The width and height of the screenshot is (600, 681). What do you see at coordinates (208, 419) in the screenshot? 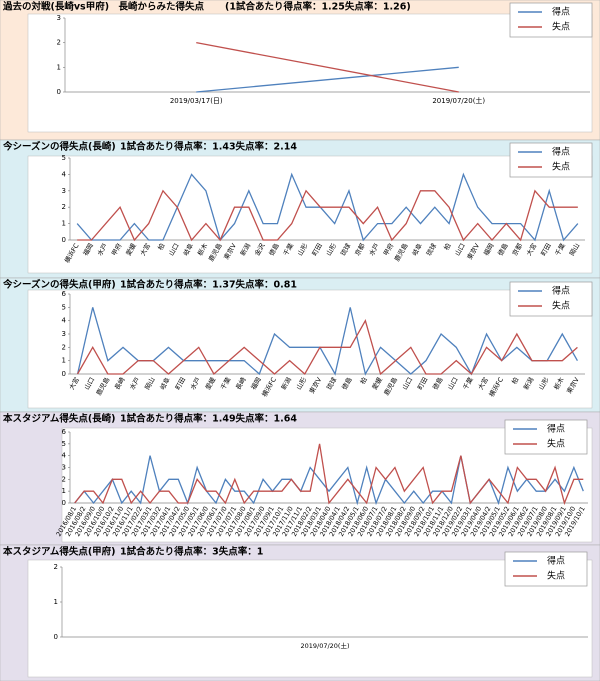
I see `panel-subtitle: 1試合あたり得点率：1.49失点率：1.64` at bounding box center [208, 419].